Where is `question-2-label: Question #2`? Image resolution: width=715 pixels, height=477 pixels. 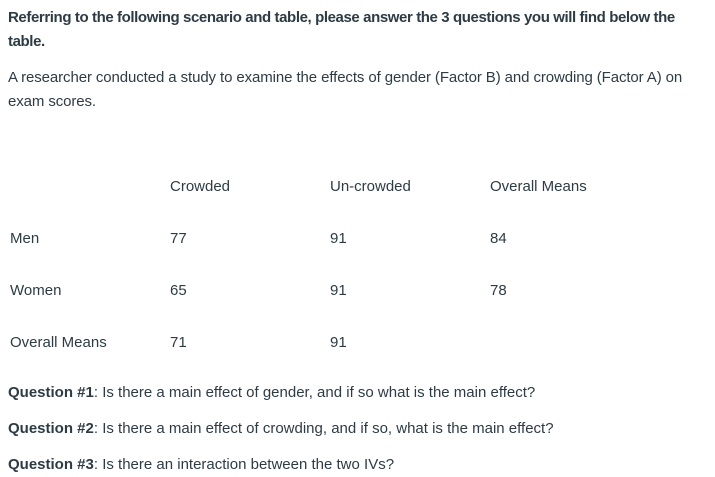 question-2-label: Question #2 is located at coordinates (51, 428).